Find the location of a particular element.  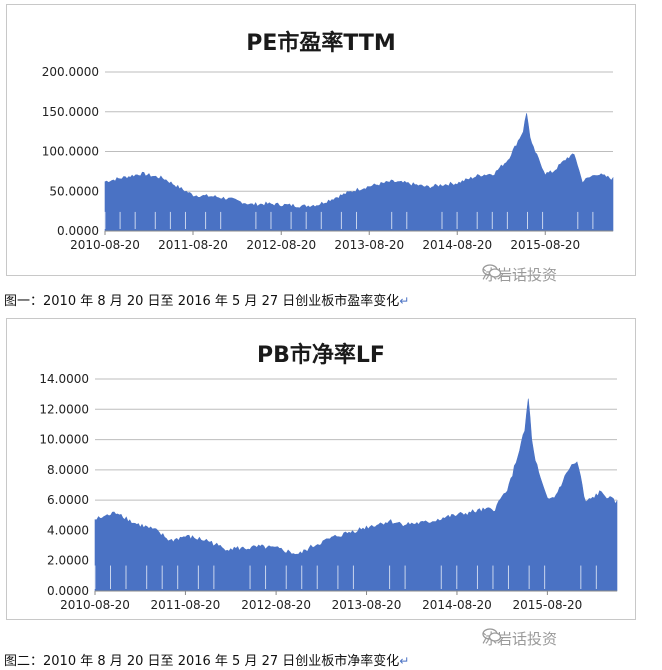

watermark-2: 冰岩话投资 is located at coordinates (519, 638).